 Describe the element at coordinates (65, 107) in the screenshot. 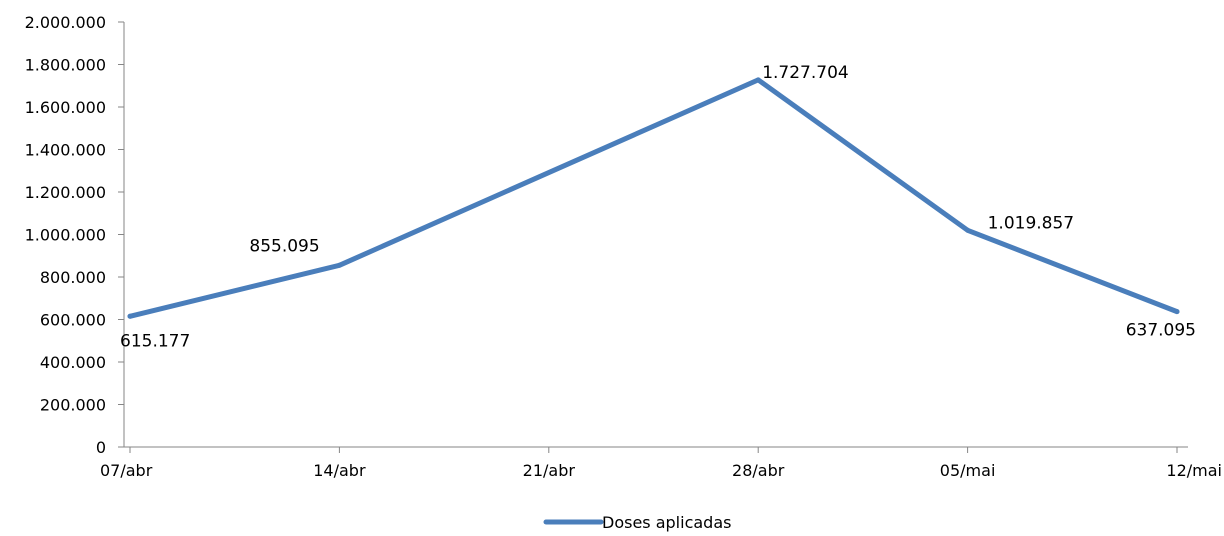

I see `y-tick-label: 1.600.000` at that location.